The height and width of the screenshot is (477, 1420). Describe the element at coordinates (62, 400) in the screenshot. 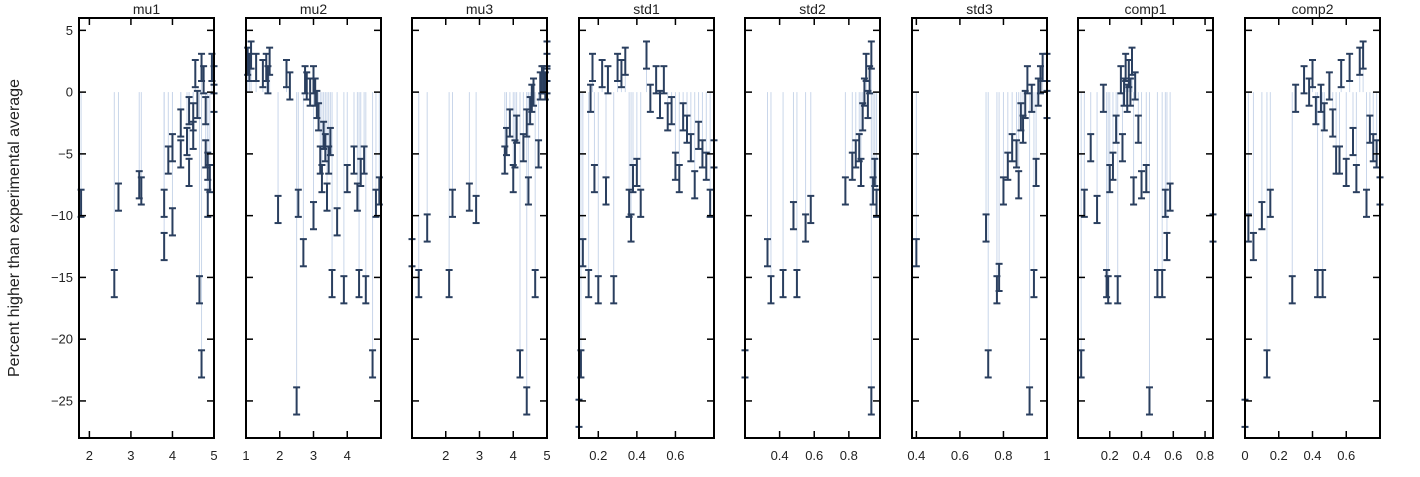

I see `y-tick-label: −25` at that location.